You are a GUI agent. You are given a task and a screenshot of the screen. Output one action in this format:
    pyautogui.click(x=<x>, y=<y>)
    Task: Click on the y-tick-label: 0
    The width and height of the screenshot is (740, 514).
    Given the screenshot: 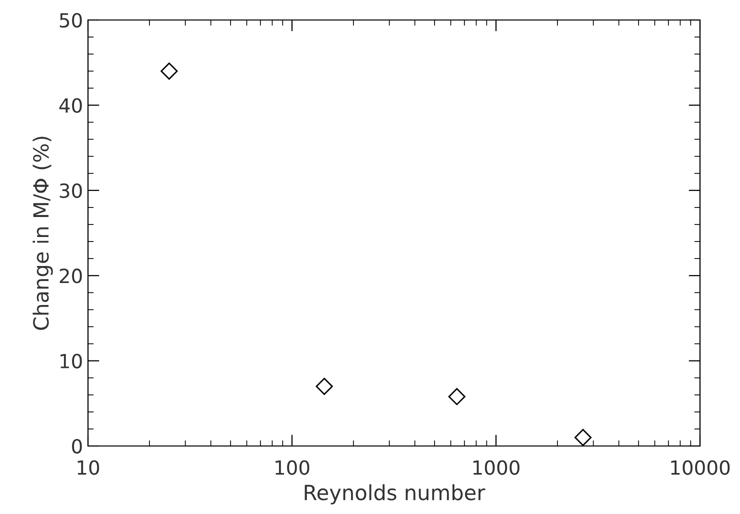 What is the action you would take?
    pyautogui.click(x=77, y=446)
    